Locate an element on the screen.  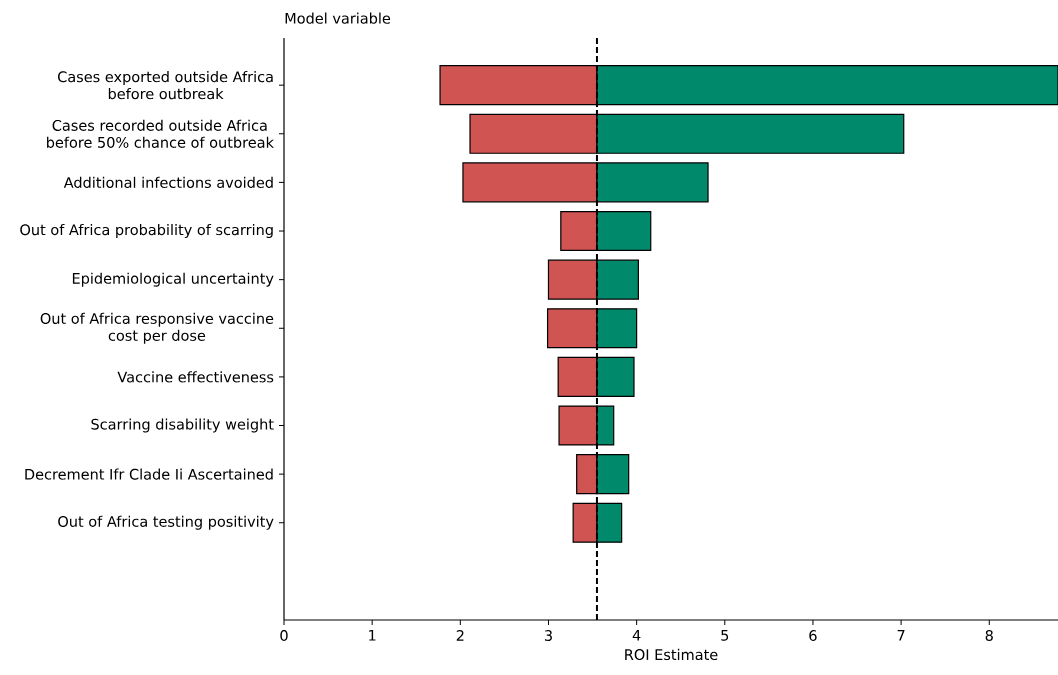
x-tick-label: 1 is located at coordinates (372, 635).